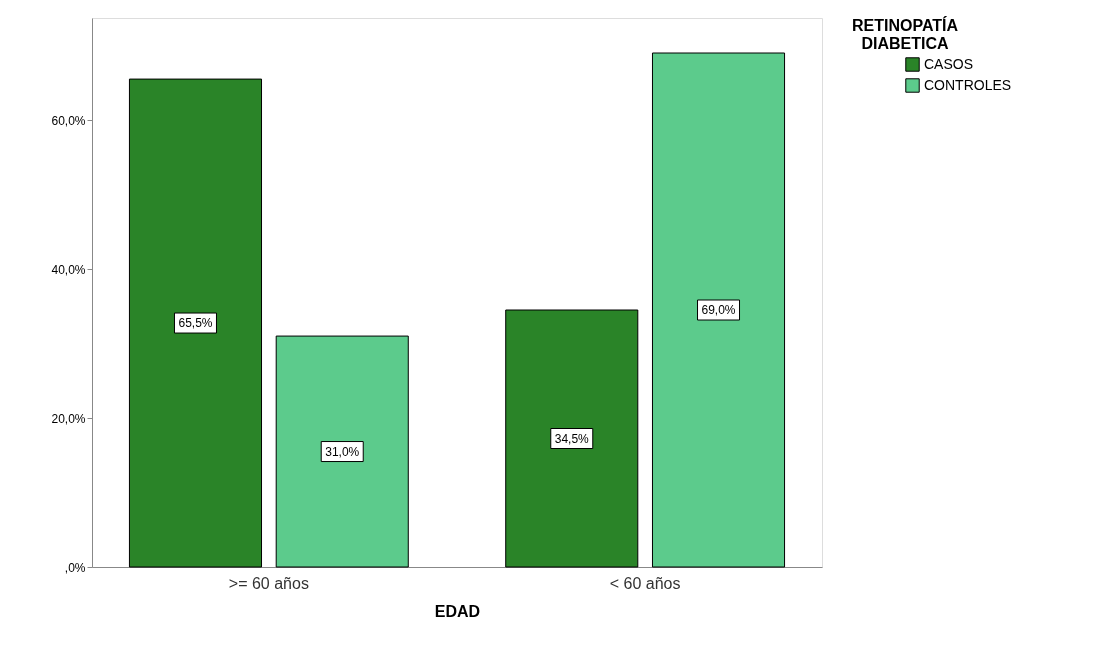 The width and height of the screenshot is (1108, 652). Describe the element at coordinates (968, 84) in the screenshot. I see `legend-label: CONTROLES` at that location.